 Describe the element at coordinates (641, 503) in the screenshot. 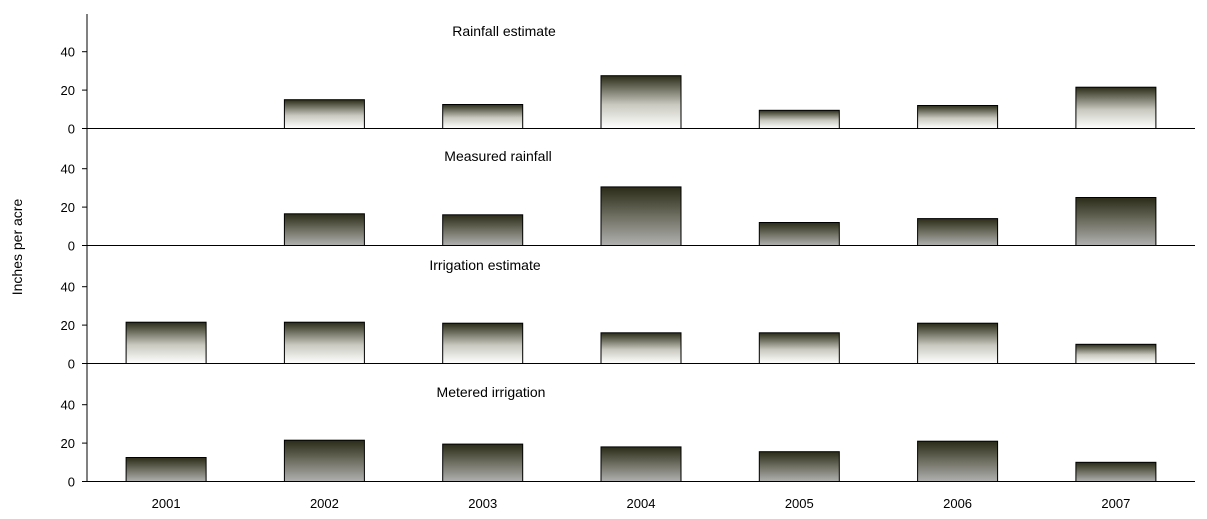

I see `x-tick-label: 2004` at that location.